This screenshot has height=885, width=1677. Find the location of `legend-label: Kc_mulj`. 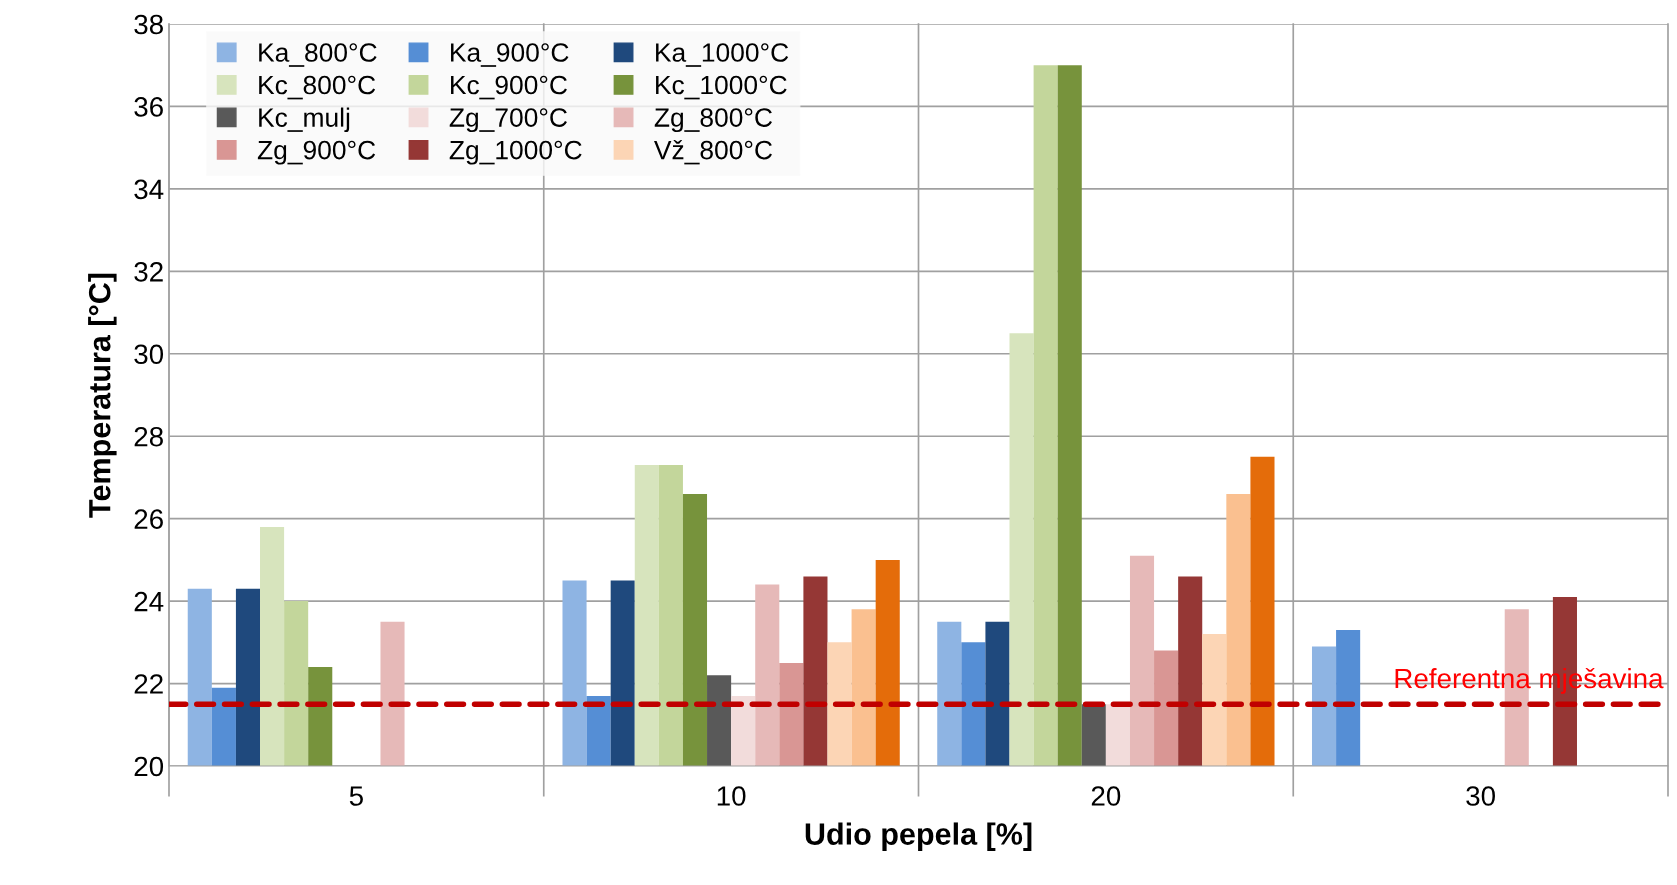

legend-label: Kc_mulj is located at coordinates (304, 120).